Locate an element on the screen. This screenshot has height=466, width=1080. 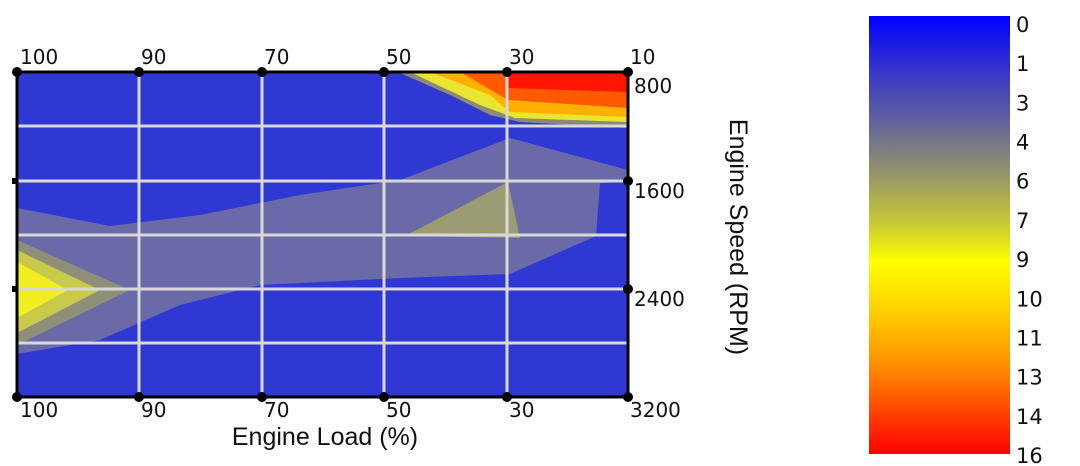
colorbar is located at coordinates (939, 235).